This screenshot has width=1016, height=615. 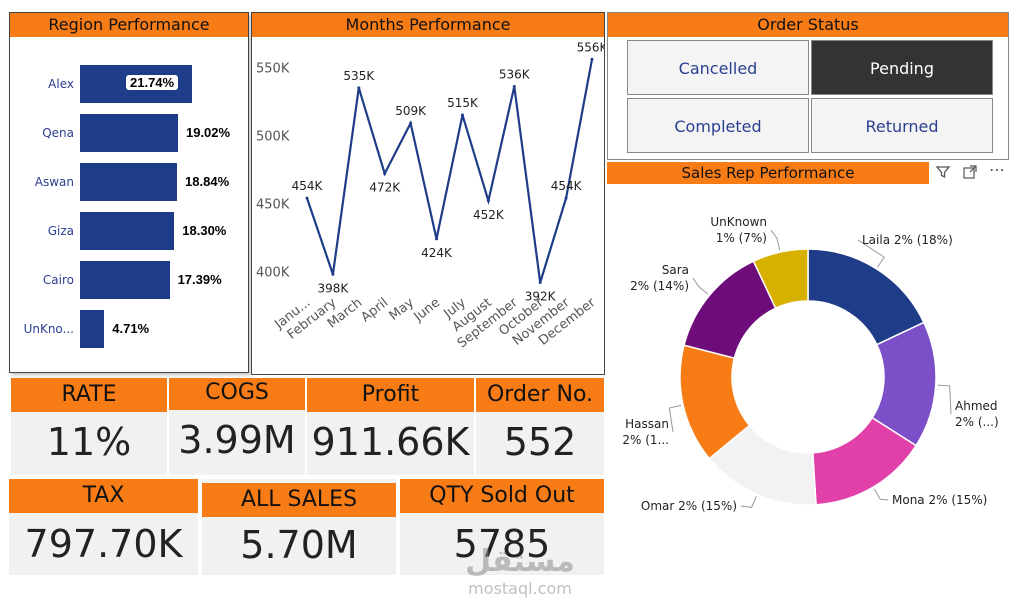 I want to click on months-data-label: 472K, so click(x=385, y=188).